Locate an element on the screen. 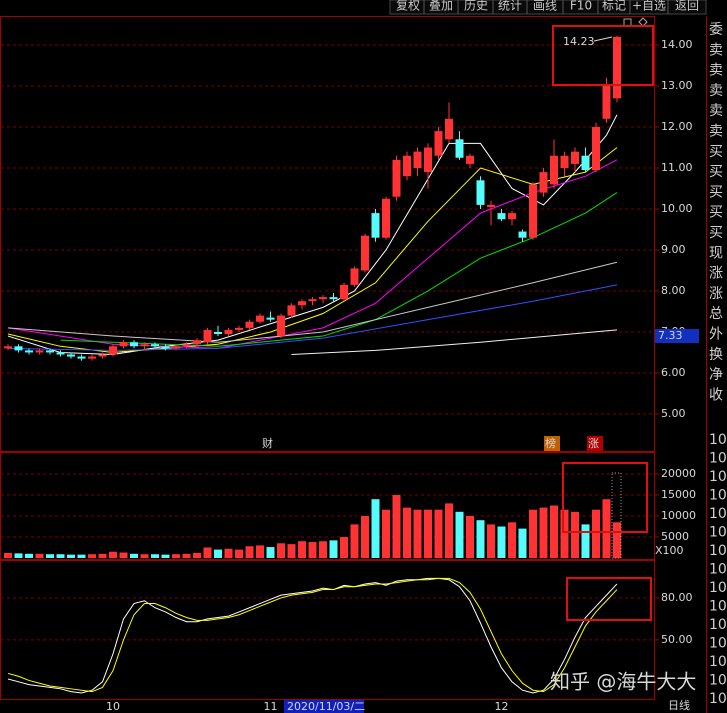  marker: 涨 is located at coordinates (593, 443).